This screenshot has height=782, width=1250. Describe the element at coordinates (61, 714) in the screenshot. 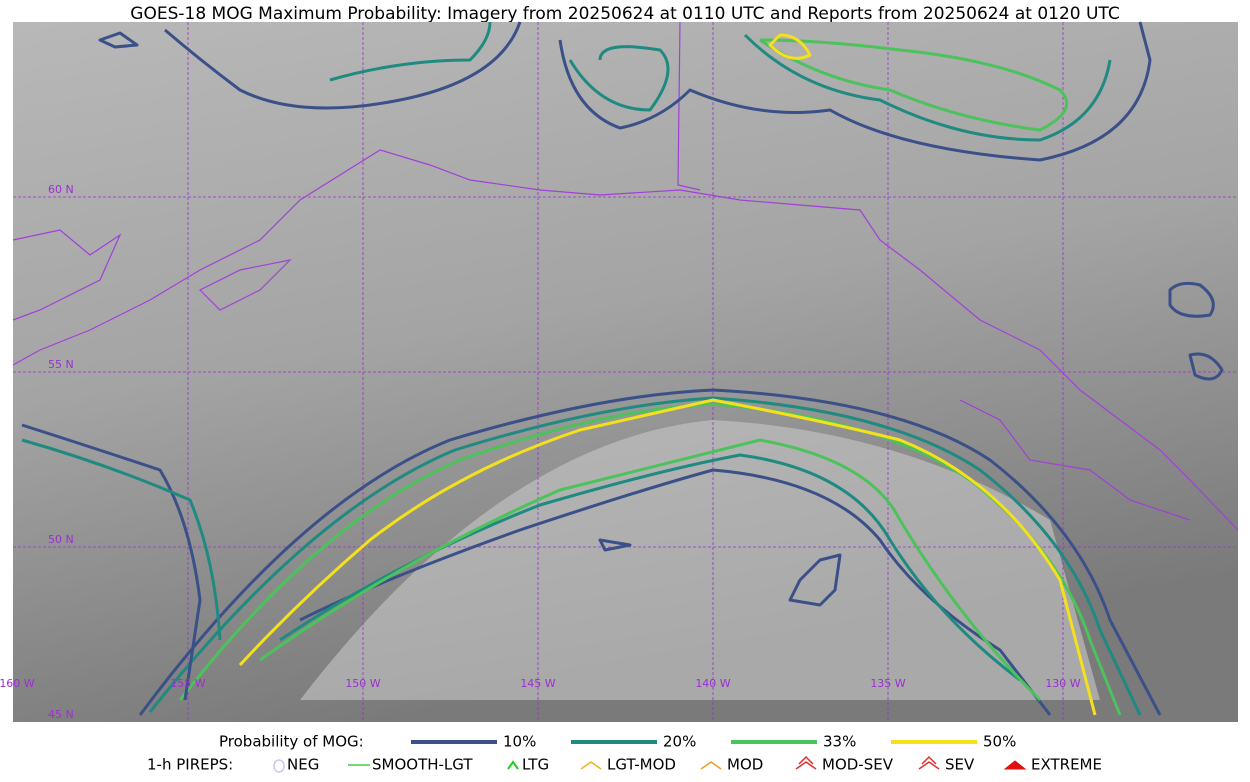

I see `lat-label: 45 N` at that location.